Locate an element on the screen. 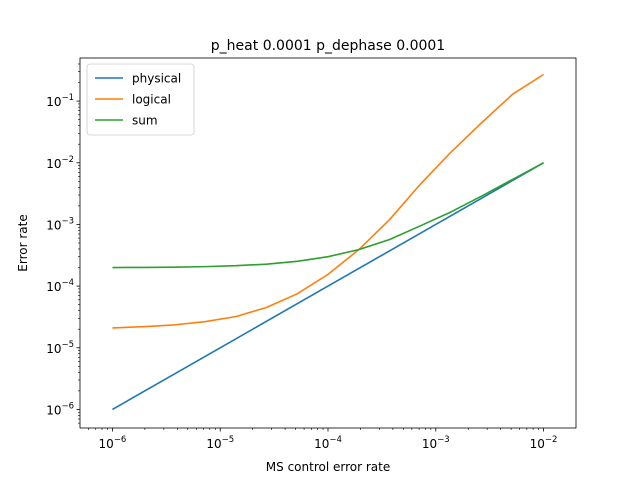 This screenshot has width=640, height=480. x-axis: 10⁻⁶ 10⁻⁵ 10⁻⁴ 10⁻³ 10⁻² is located at coordinates (323, 439).